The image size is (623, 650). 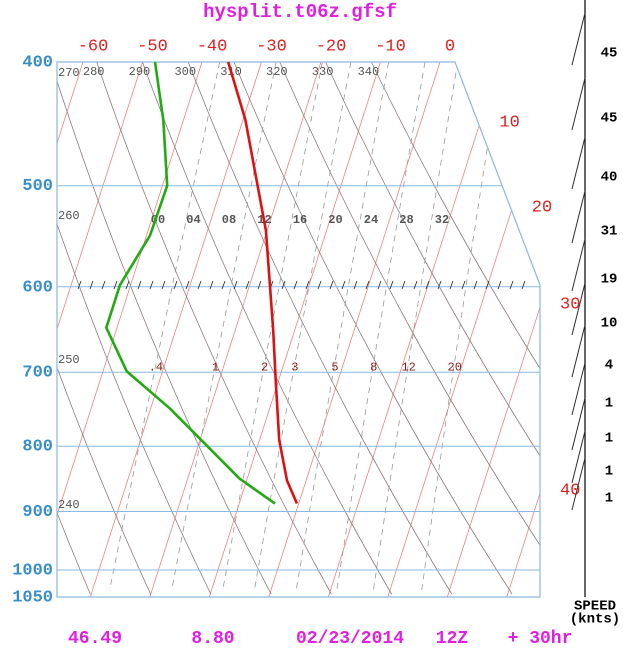 What do you see at coordinates (331, 46) in the screenshot?
I see `x-tick-label: -20` at bounding box center [331, 46].